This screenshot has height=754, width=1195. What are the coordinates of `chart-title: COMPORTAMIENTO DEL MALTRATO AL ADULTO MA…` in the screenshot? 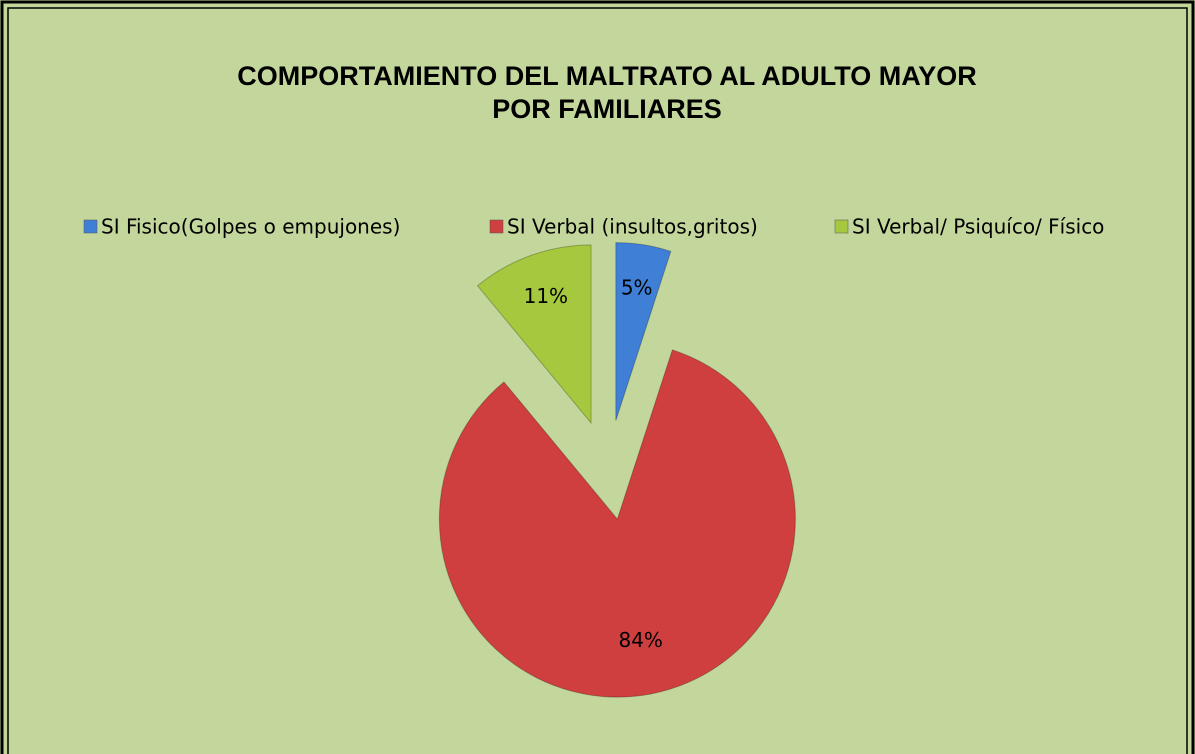 It's located at (607, 76).